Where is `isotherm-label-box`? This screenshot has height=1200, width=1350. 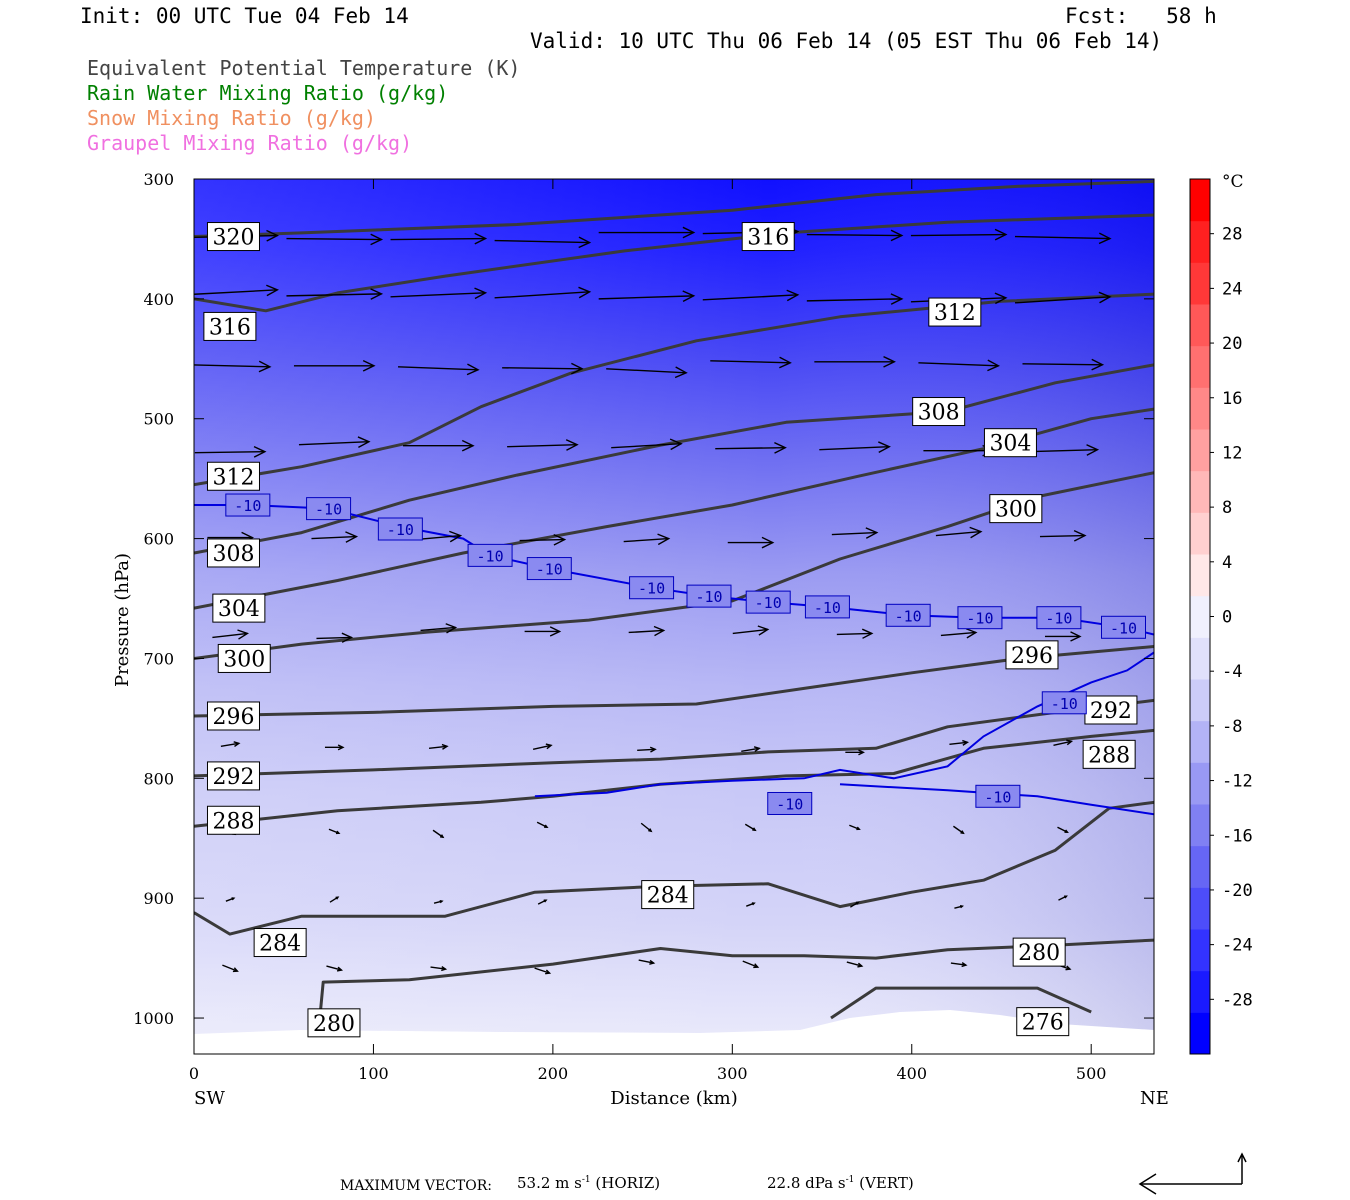 isotherm-label-box is located at coordinates (1064, 703).